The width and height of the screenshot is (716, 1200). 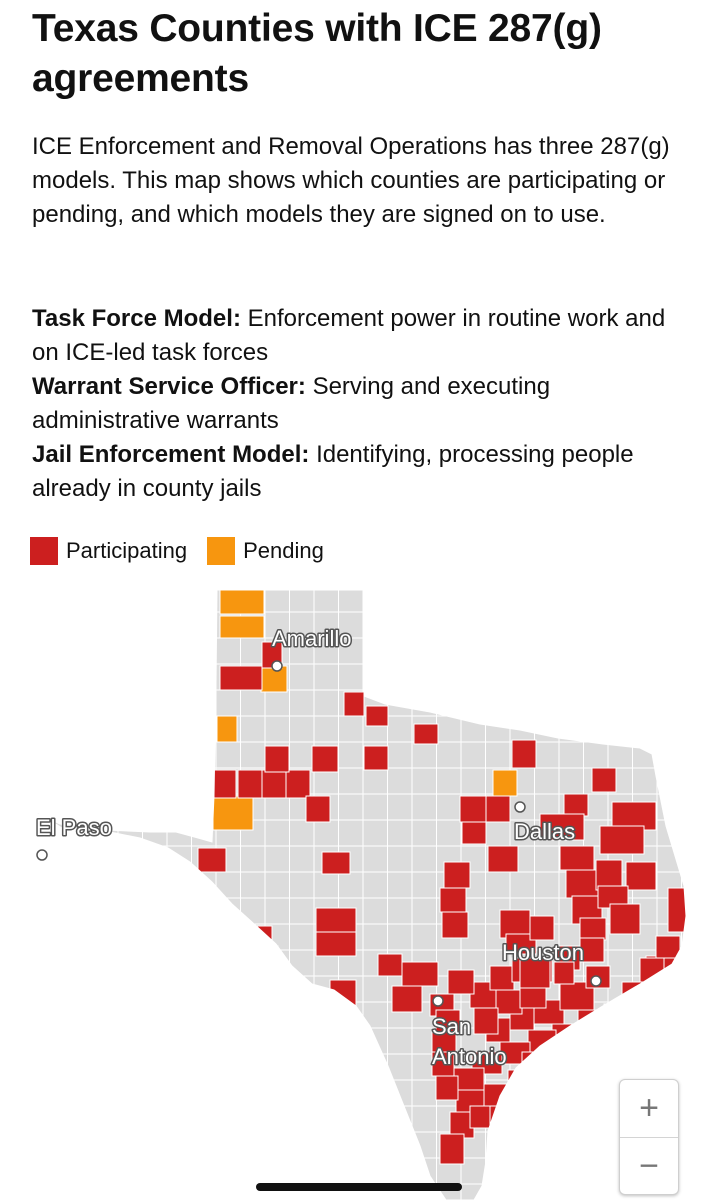 I want to click on home-indicator, so click(x=359, y=1187).